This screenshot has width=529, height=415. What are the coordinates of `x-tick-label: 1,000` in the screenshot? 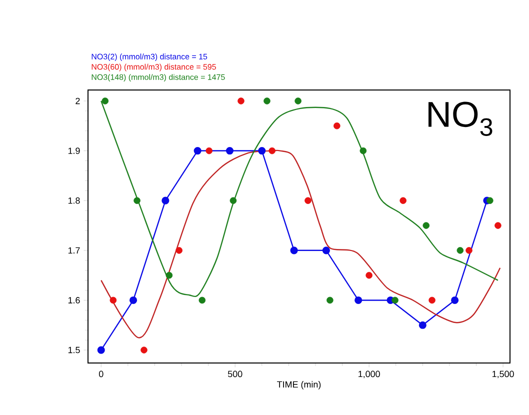 It's located at (369, 374).